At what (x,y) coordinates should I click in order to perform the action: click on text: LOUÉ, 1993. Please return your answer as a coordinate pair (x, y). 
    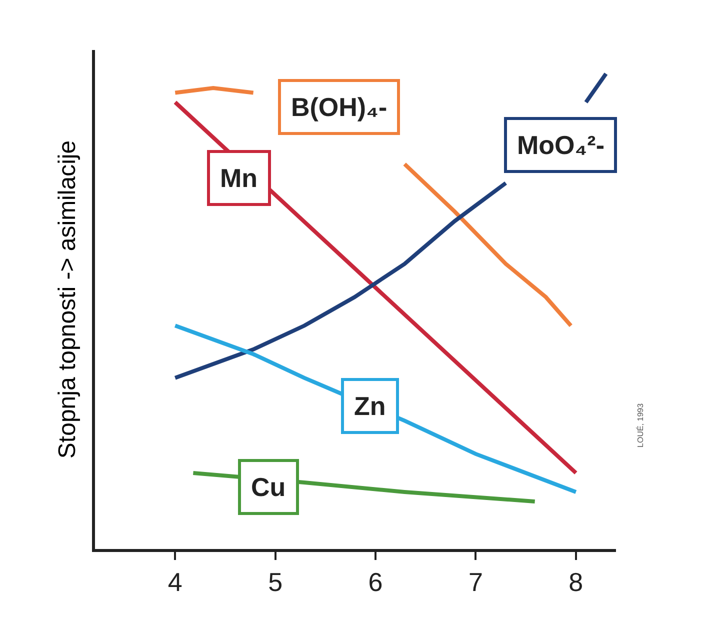
    Looking at the image, I should click on (641, 425).